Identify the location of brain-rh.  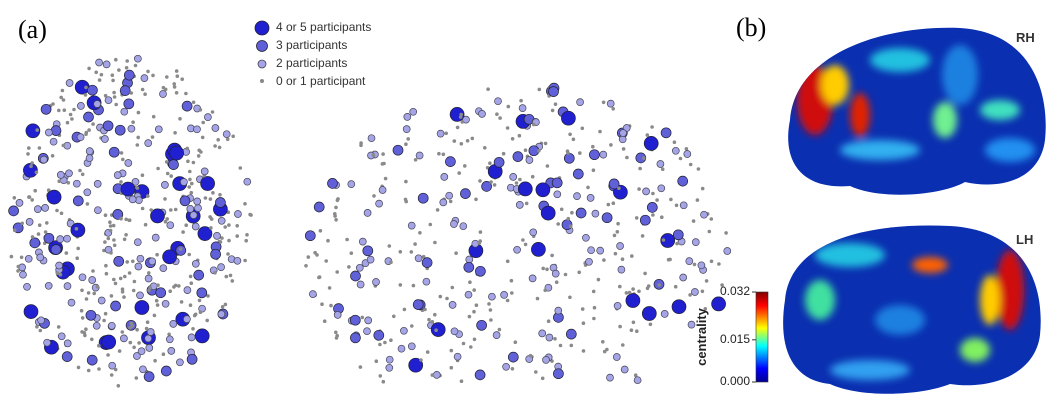
(917, 111).